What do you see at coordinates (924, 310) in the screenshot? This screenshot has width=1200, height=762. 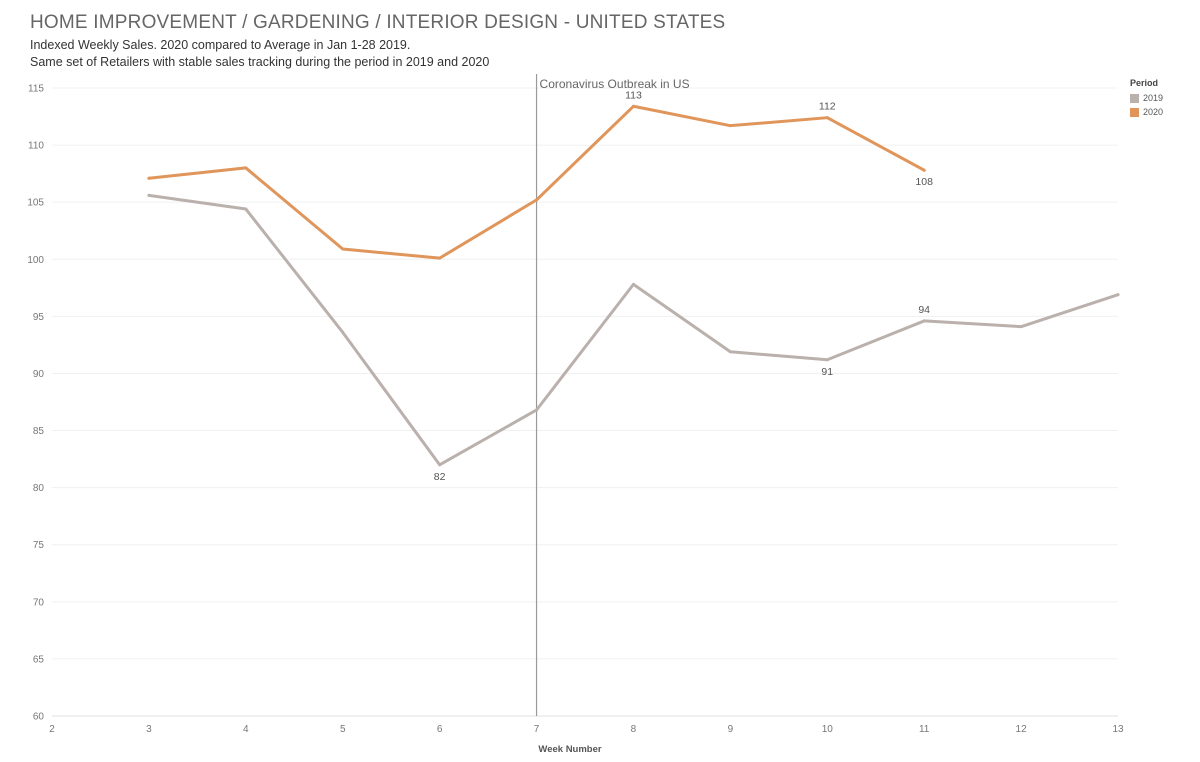 I see `data-label-2019-week-11: 94` at bounding box center [924, 310].